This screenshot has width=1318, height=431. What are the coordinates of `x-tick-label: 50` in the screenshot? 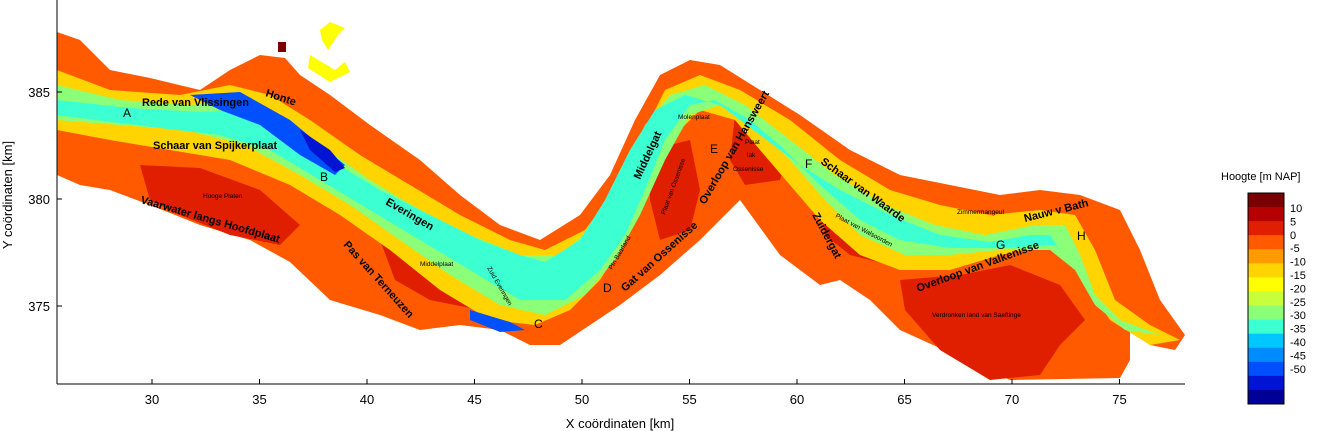 It's located at (582, 399).